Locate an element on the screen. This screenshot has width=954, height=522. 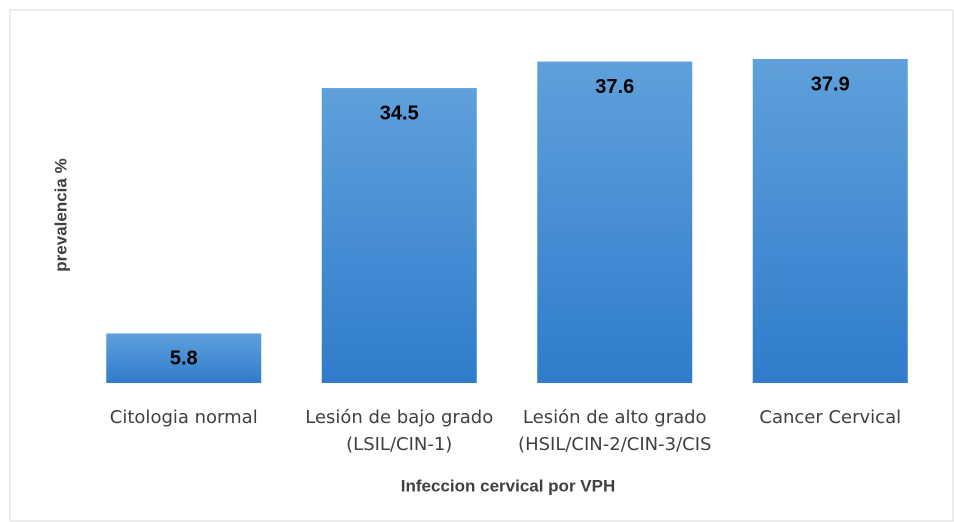
x-axis-title: Infeccion cervical por VPH is located at coordinates (508, 485).